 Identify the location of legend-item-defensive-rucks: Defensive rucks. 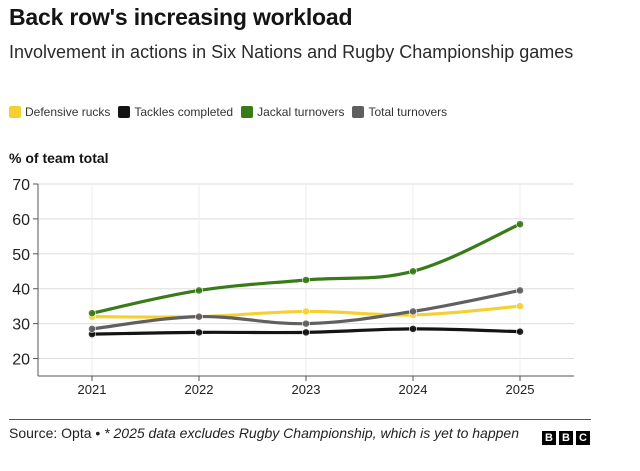
(59, 112).